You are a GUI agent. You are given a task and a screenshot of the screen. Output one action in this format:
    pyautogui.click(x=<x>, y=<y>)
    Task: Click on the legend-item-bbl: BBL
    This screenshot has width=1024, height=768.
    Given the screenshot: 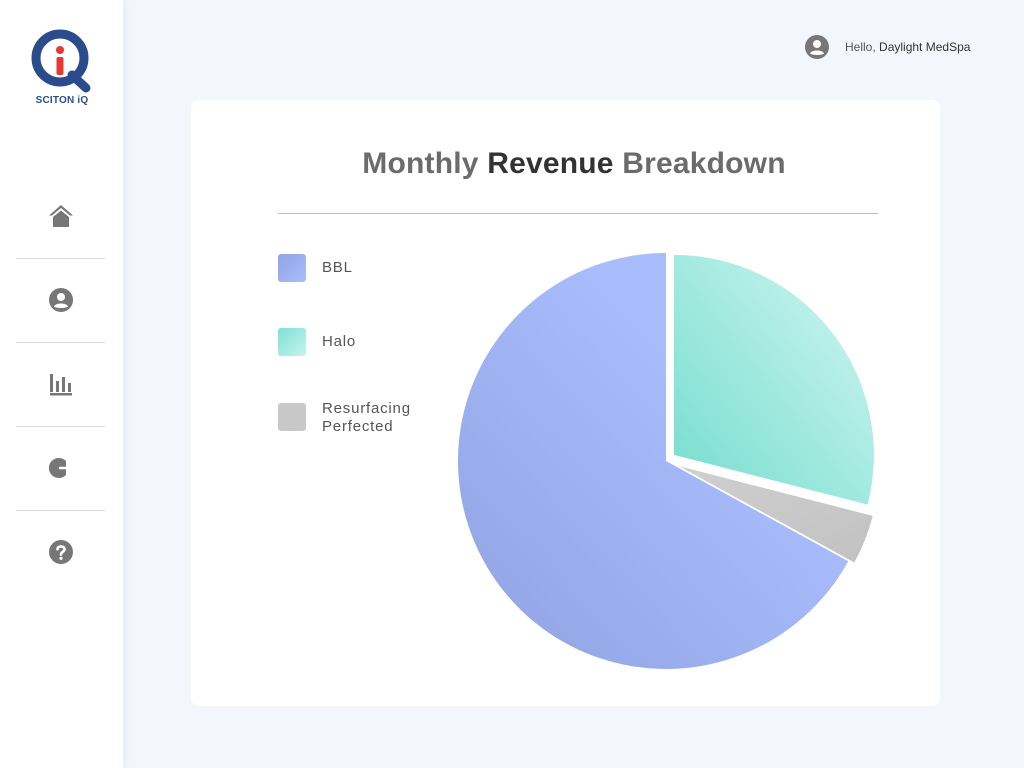 What is the action you would take?
    pyautogui.click(x=360, y=268)
    